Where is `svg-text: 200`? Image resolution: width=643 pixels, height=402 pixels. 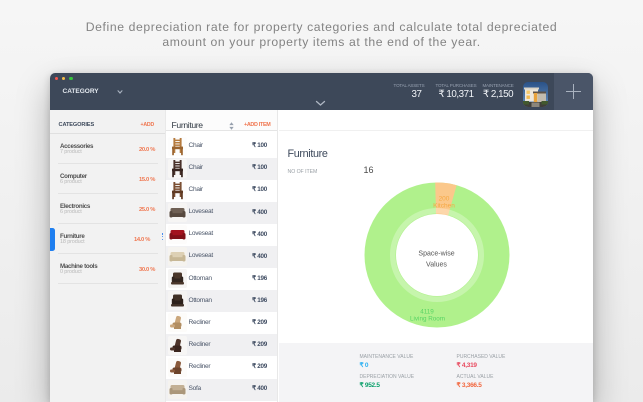
svg-text: 200 is located at coordinates (443, 198).